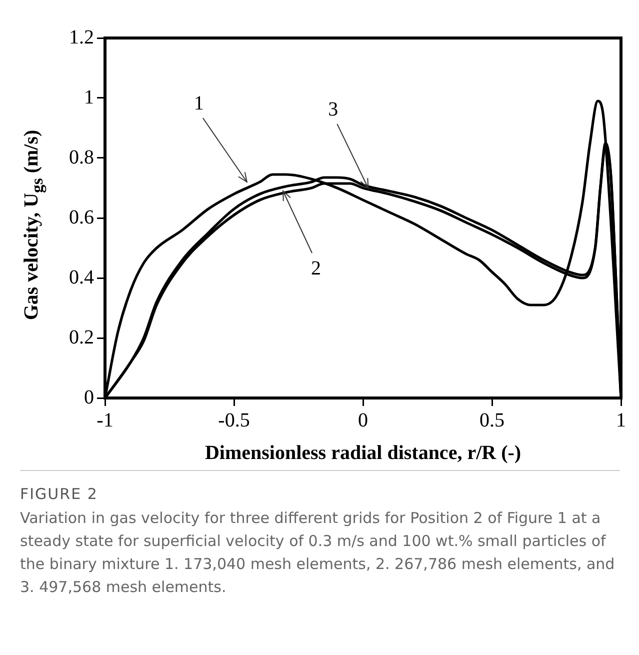  What do you see at coordinates (363, 453) in the screenshot?
I see `x-axis-title: Dimensionless radial distance, r/R (-)` at bounding box center [363, 453].